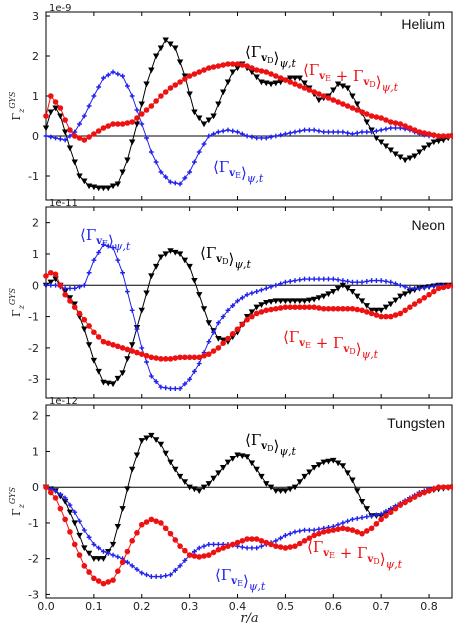 The image size is (453, 623). What do you see at coordinates (17, 501) in the screenshot?
I see `y-axis-label: ΓzGYS` at bounding box center [17, 501].